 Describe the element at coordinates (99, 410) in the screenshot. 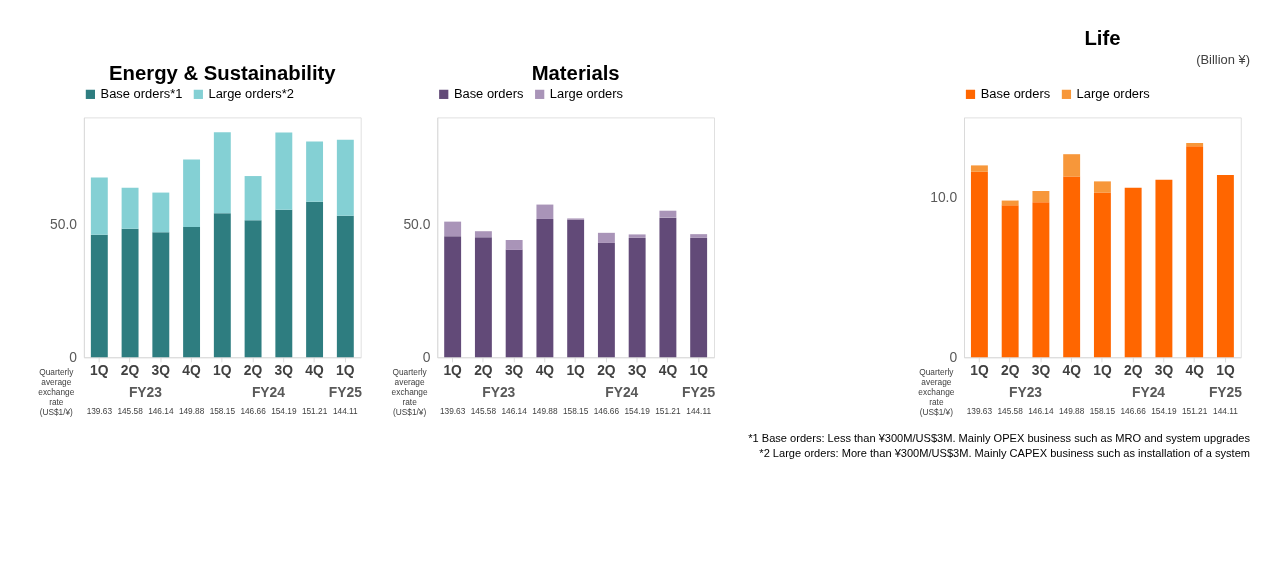

I see `text: 139.63` at that location.